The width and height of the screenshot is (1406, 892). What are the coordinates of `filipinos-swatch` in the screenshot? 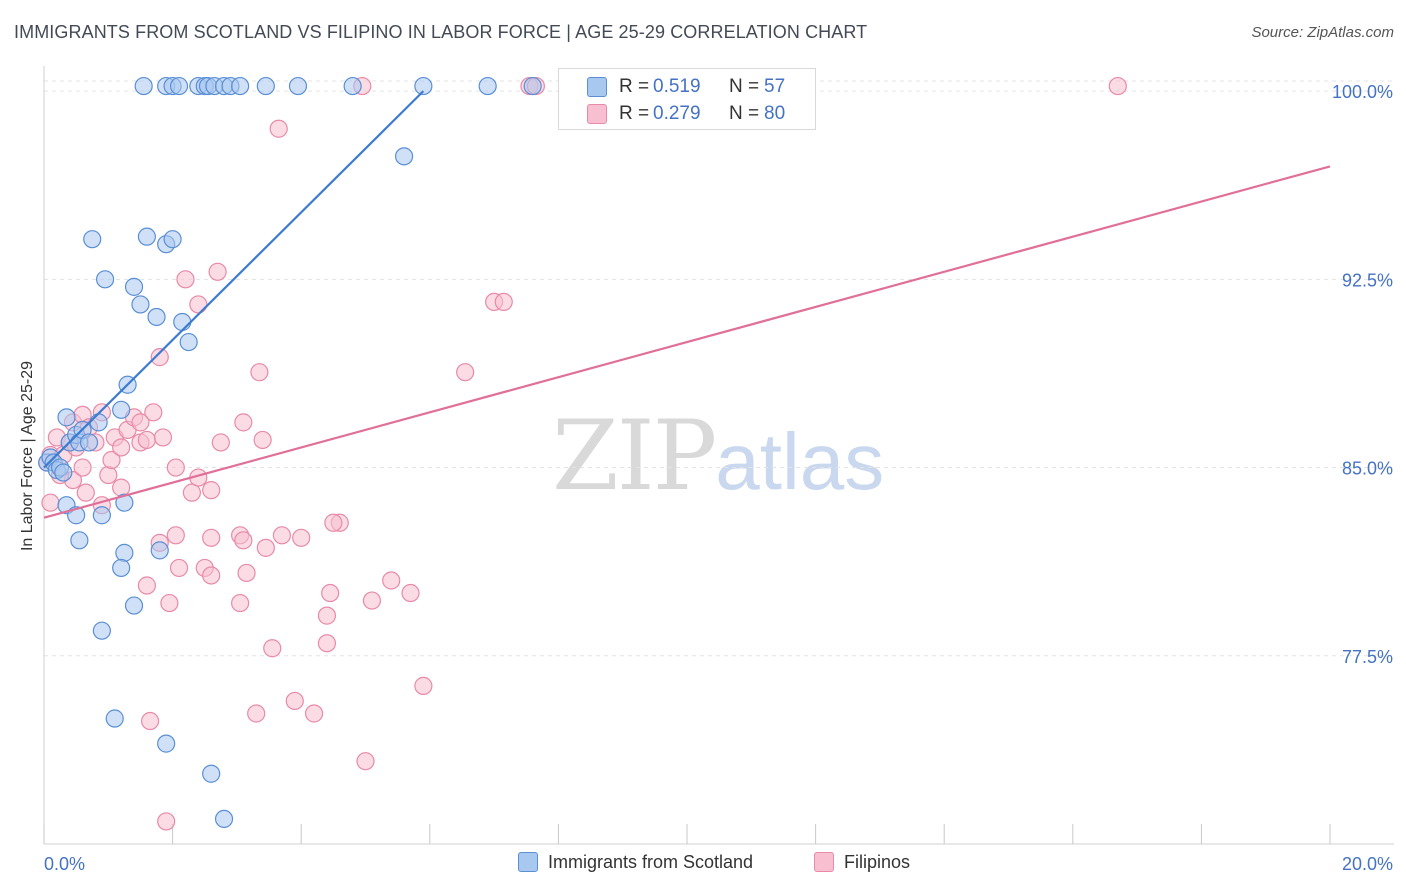 It's located at (597, 114).